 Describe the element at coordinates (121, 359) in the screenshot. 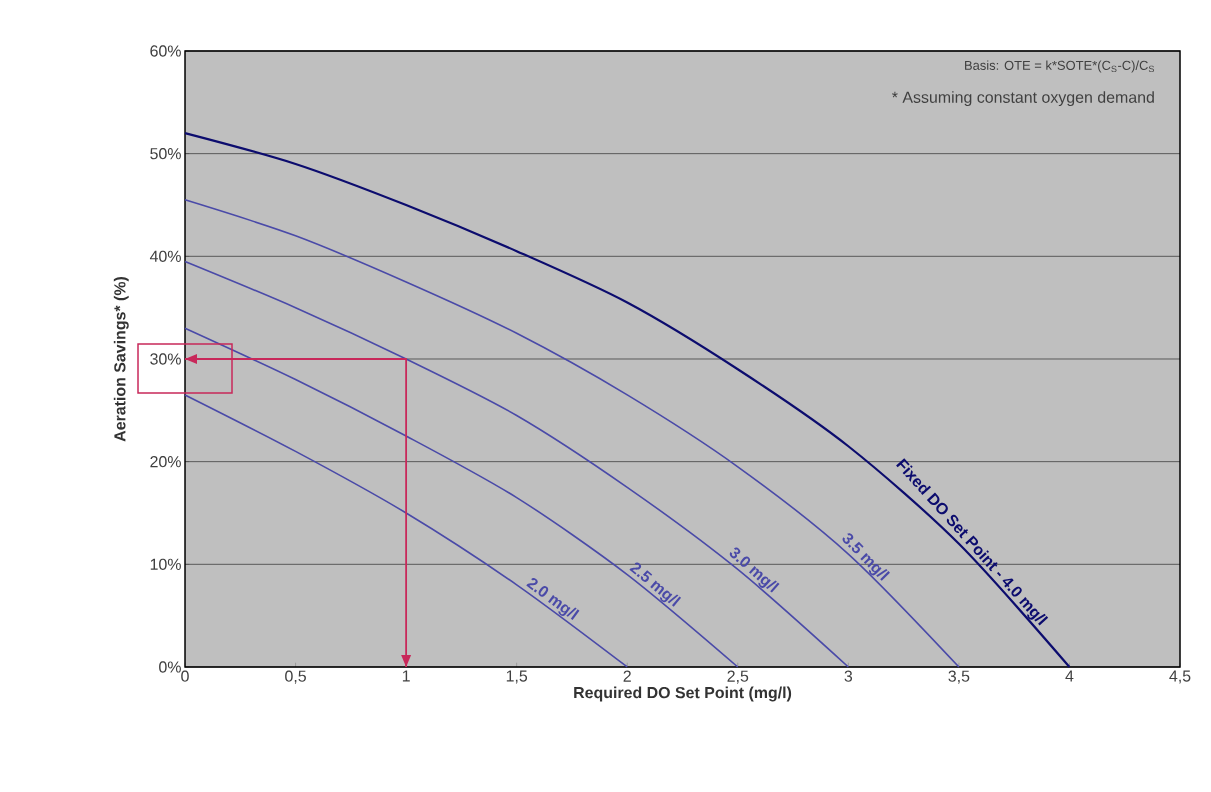

I see `y-axis-title: Aeration Savings* (%)` at that location.